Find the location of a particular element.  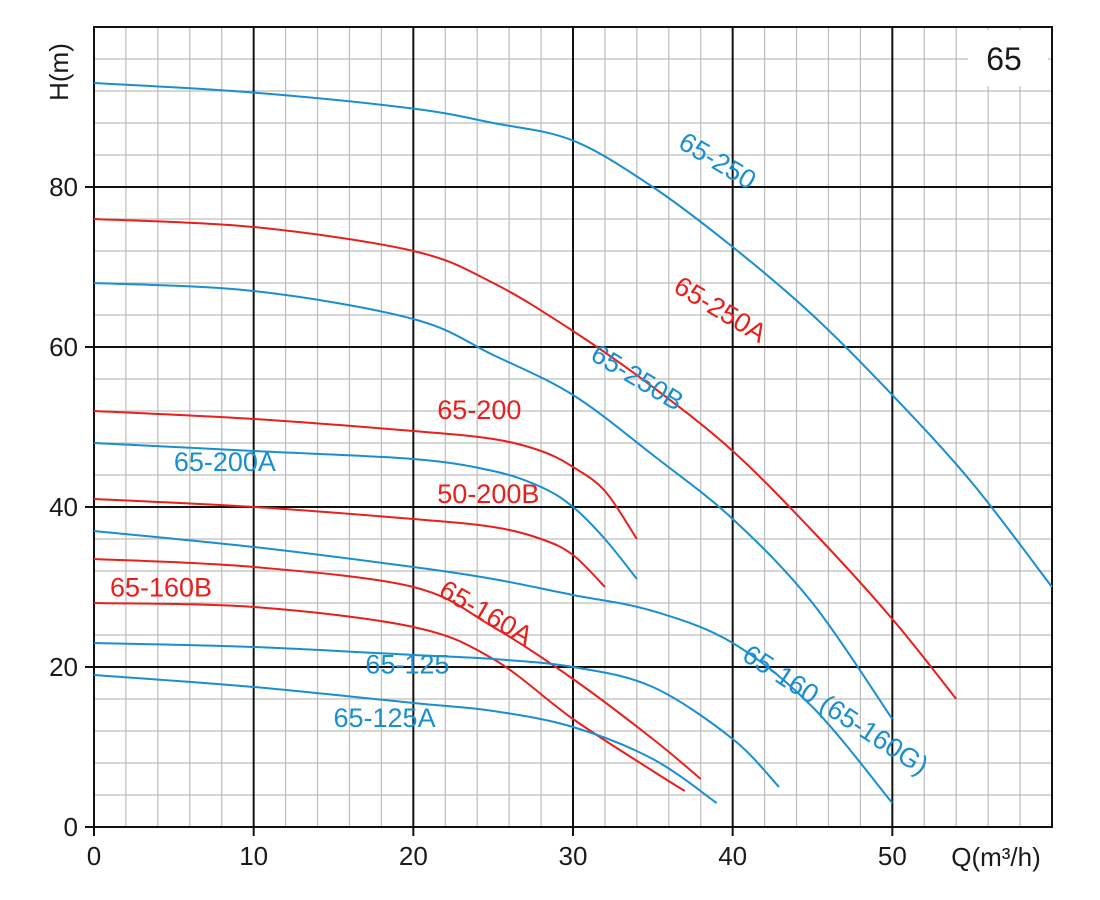

series-line-65-160a is located at coordinates (397, 669).